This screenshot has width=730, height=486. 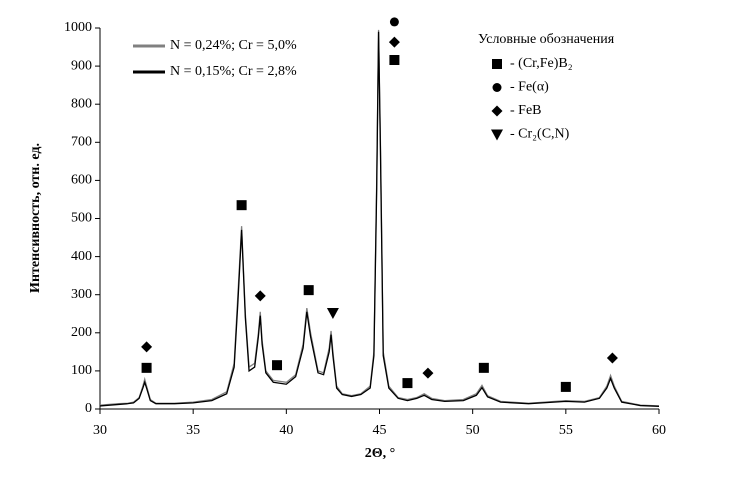 What do you see at coordinates (659, 430) in the screenshot?
I see `x-tick-label: 60` at bounding box center [659, 430].